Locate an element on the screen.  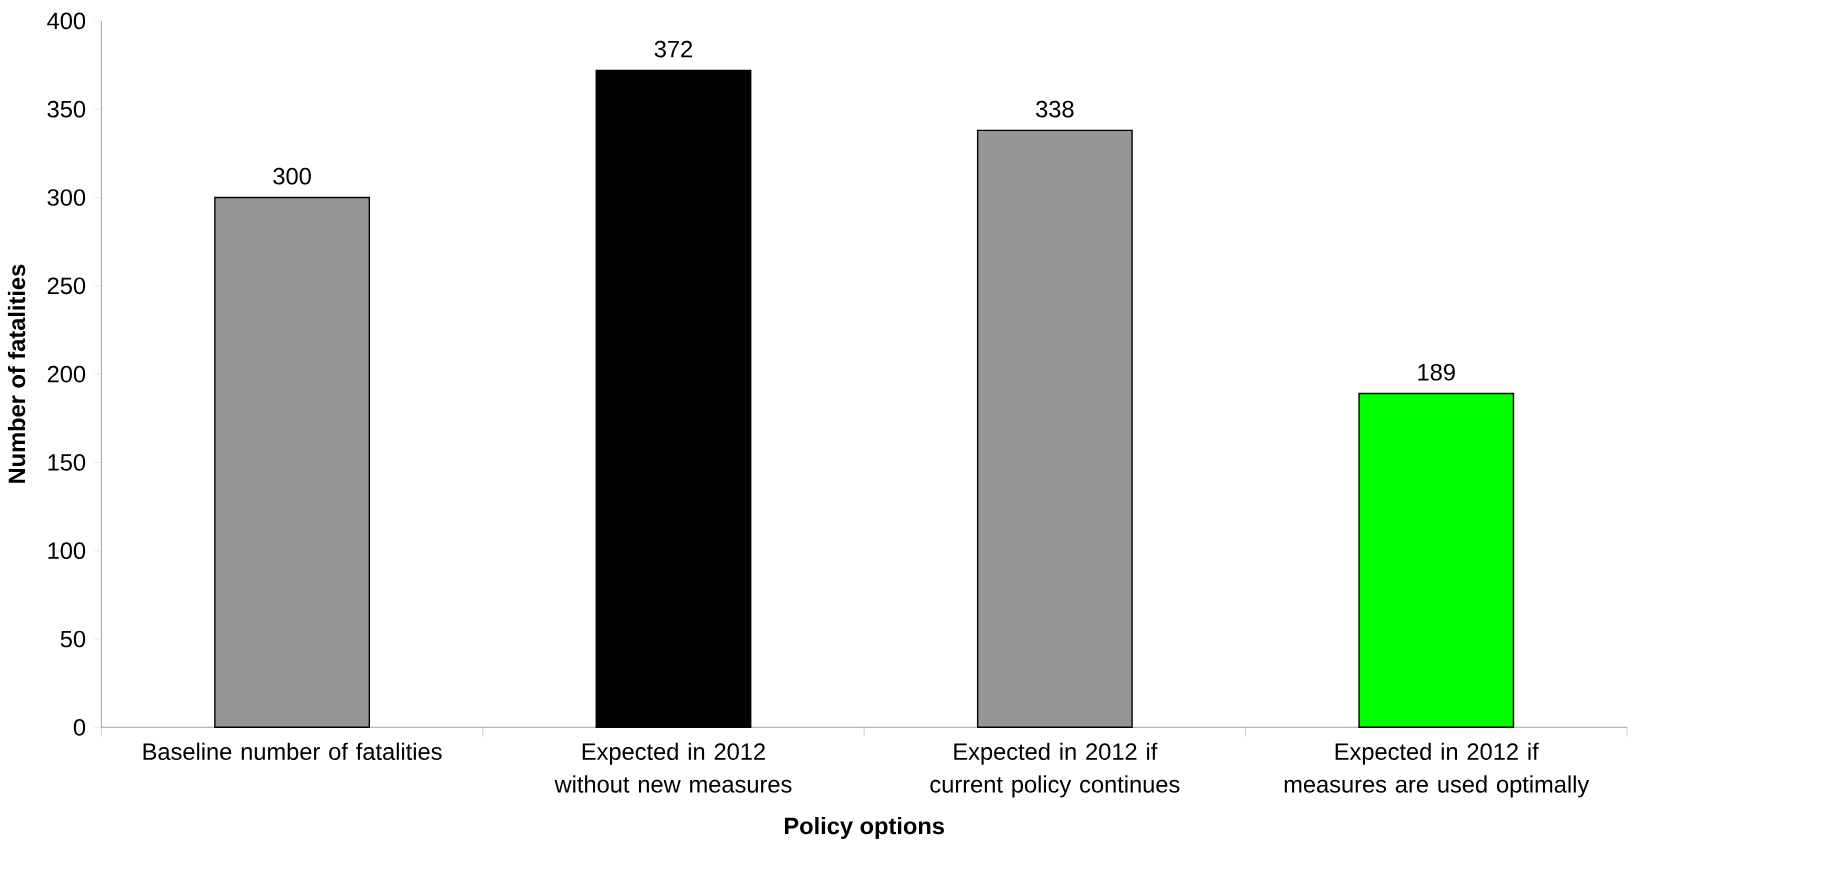
y-tick-label: 400 is located at coordinates (66, 21).